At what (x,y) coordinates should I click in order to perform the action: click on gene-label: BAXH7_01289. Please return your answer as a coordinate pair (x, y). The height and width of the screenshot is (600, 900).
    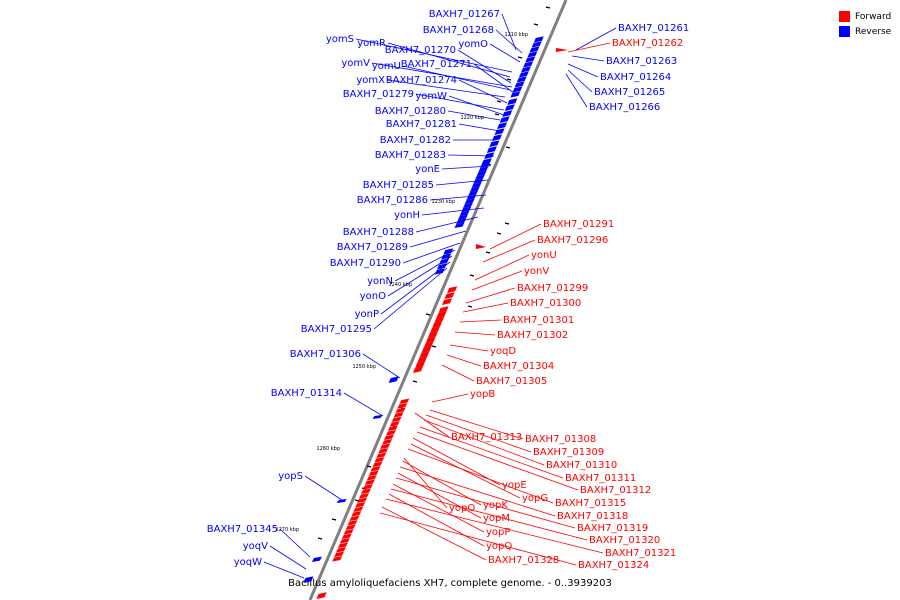
    Looking at the image, I should click on (372, 247).